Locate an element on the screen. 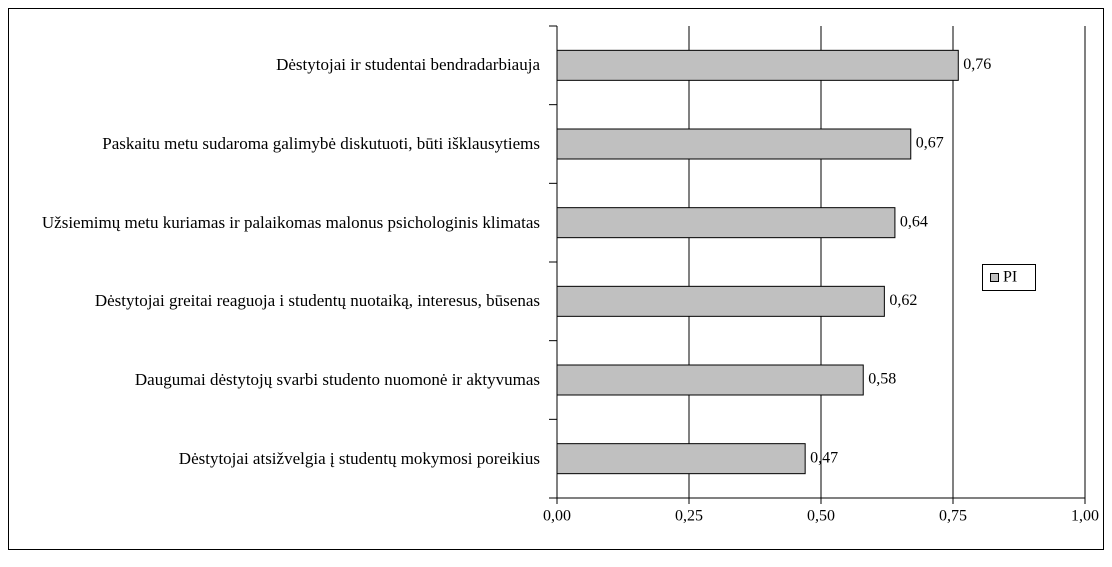 The image size is (1112, 567). x-tick-label: 0,00 is located at coordinates (557, 516).